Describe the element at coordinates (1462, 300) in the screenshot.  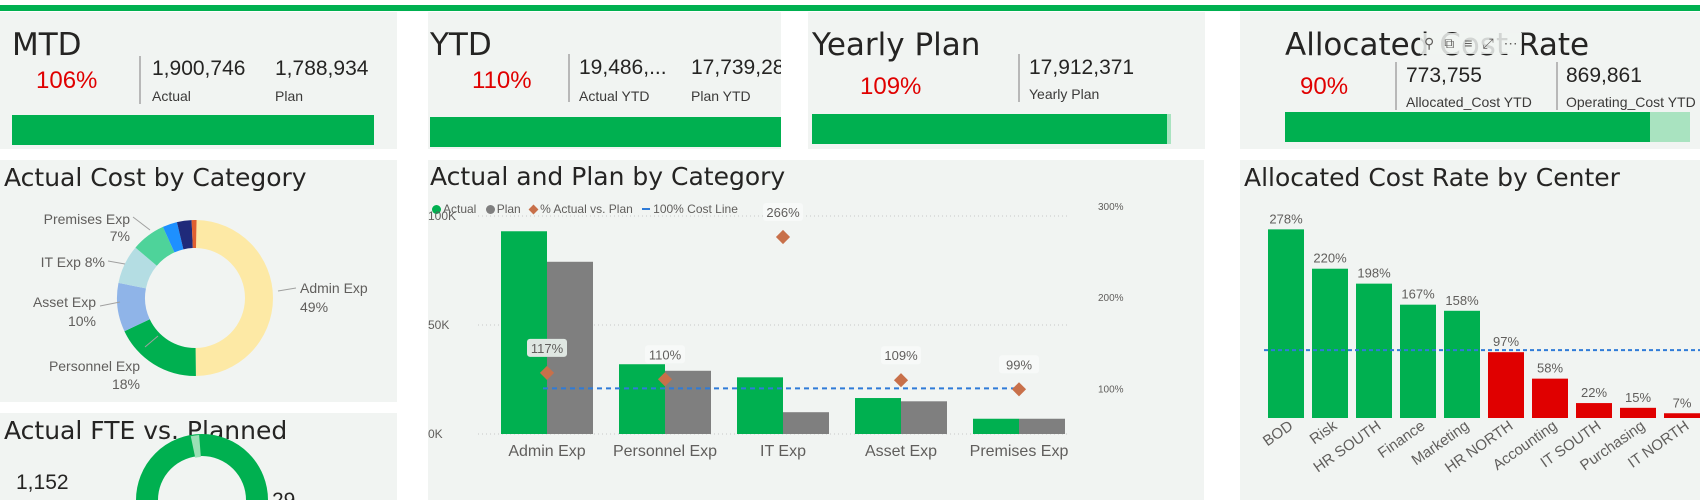
I see `rate-value-label: 158%` at that location.